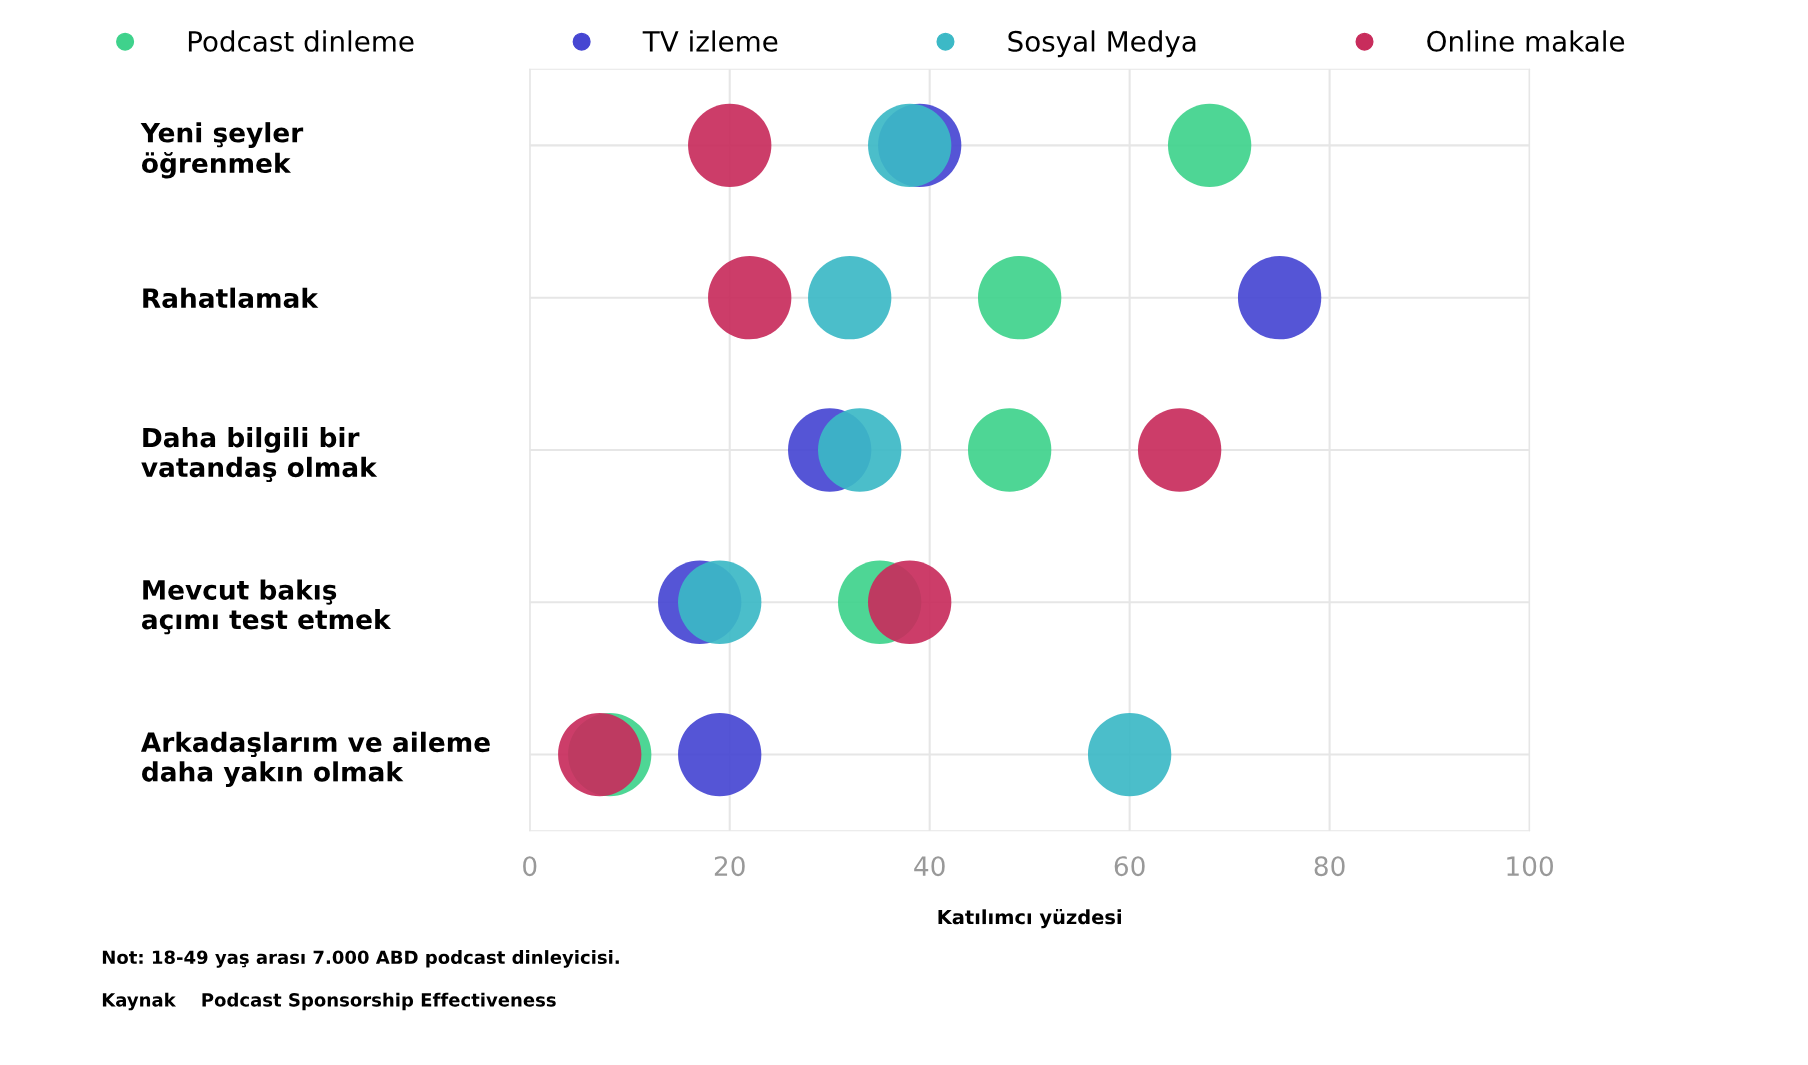 Image resolution: width=1808 pixels, height=1065 pixels. I want to click on y-tick-label: Yeni şeyler öğrenmek, so click(222, 150).